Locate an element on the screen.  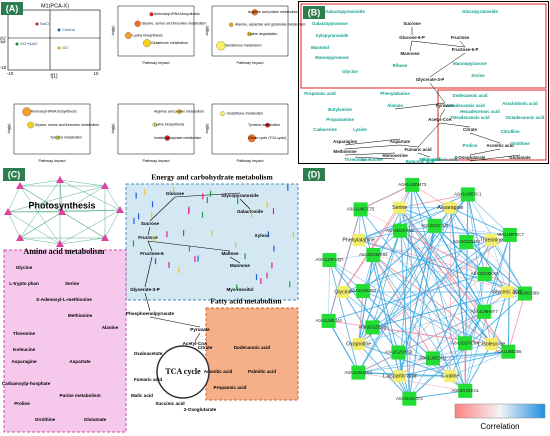
label: A0A1U8EJ56 is located at coordinates (508, 351).